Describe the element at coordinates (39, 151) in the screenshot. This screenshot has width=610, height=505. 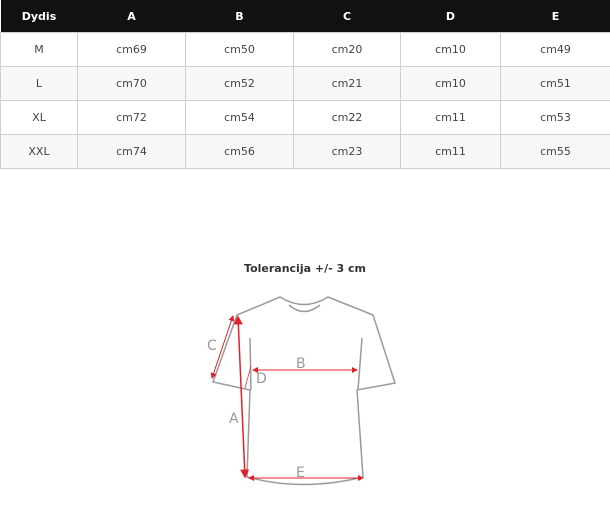
I see `table-cell: XXL` at that location.